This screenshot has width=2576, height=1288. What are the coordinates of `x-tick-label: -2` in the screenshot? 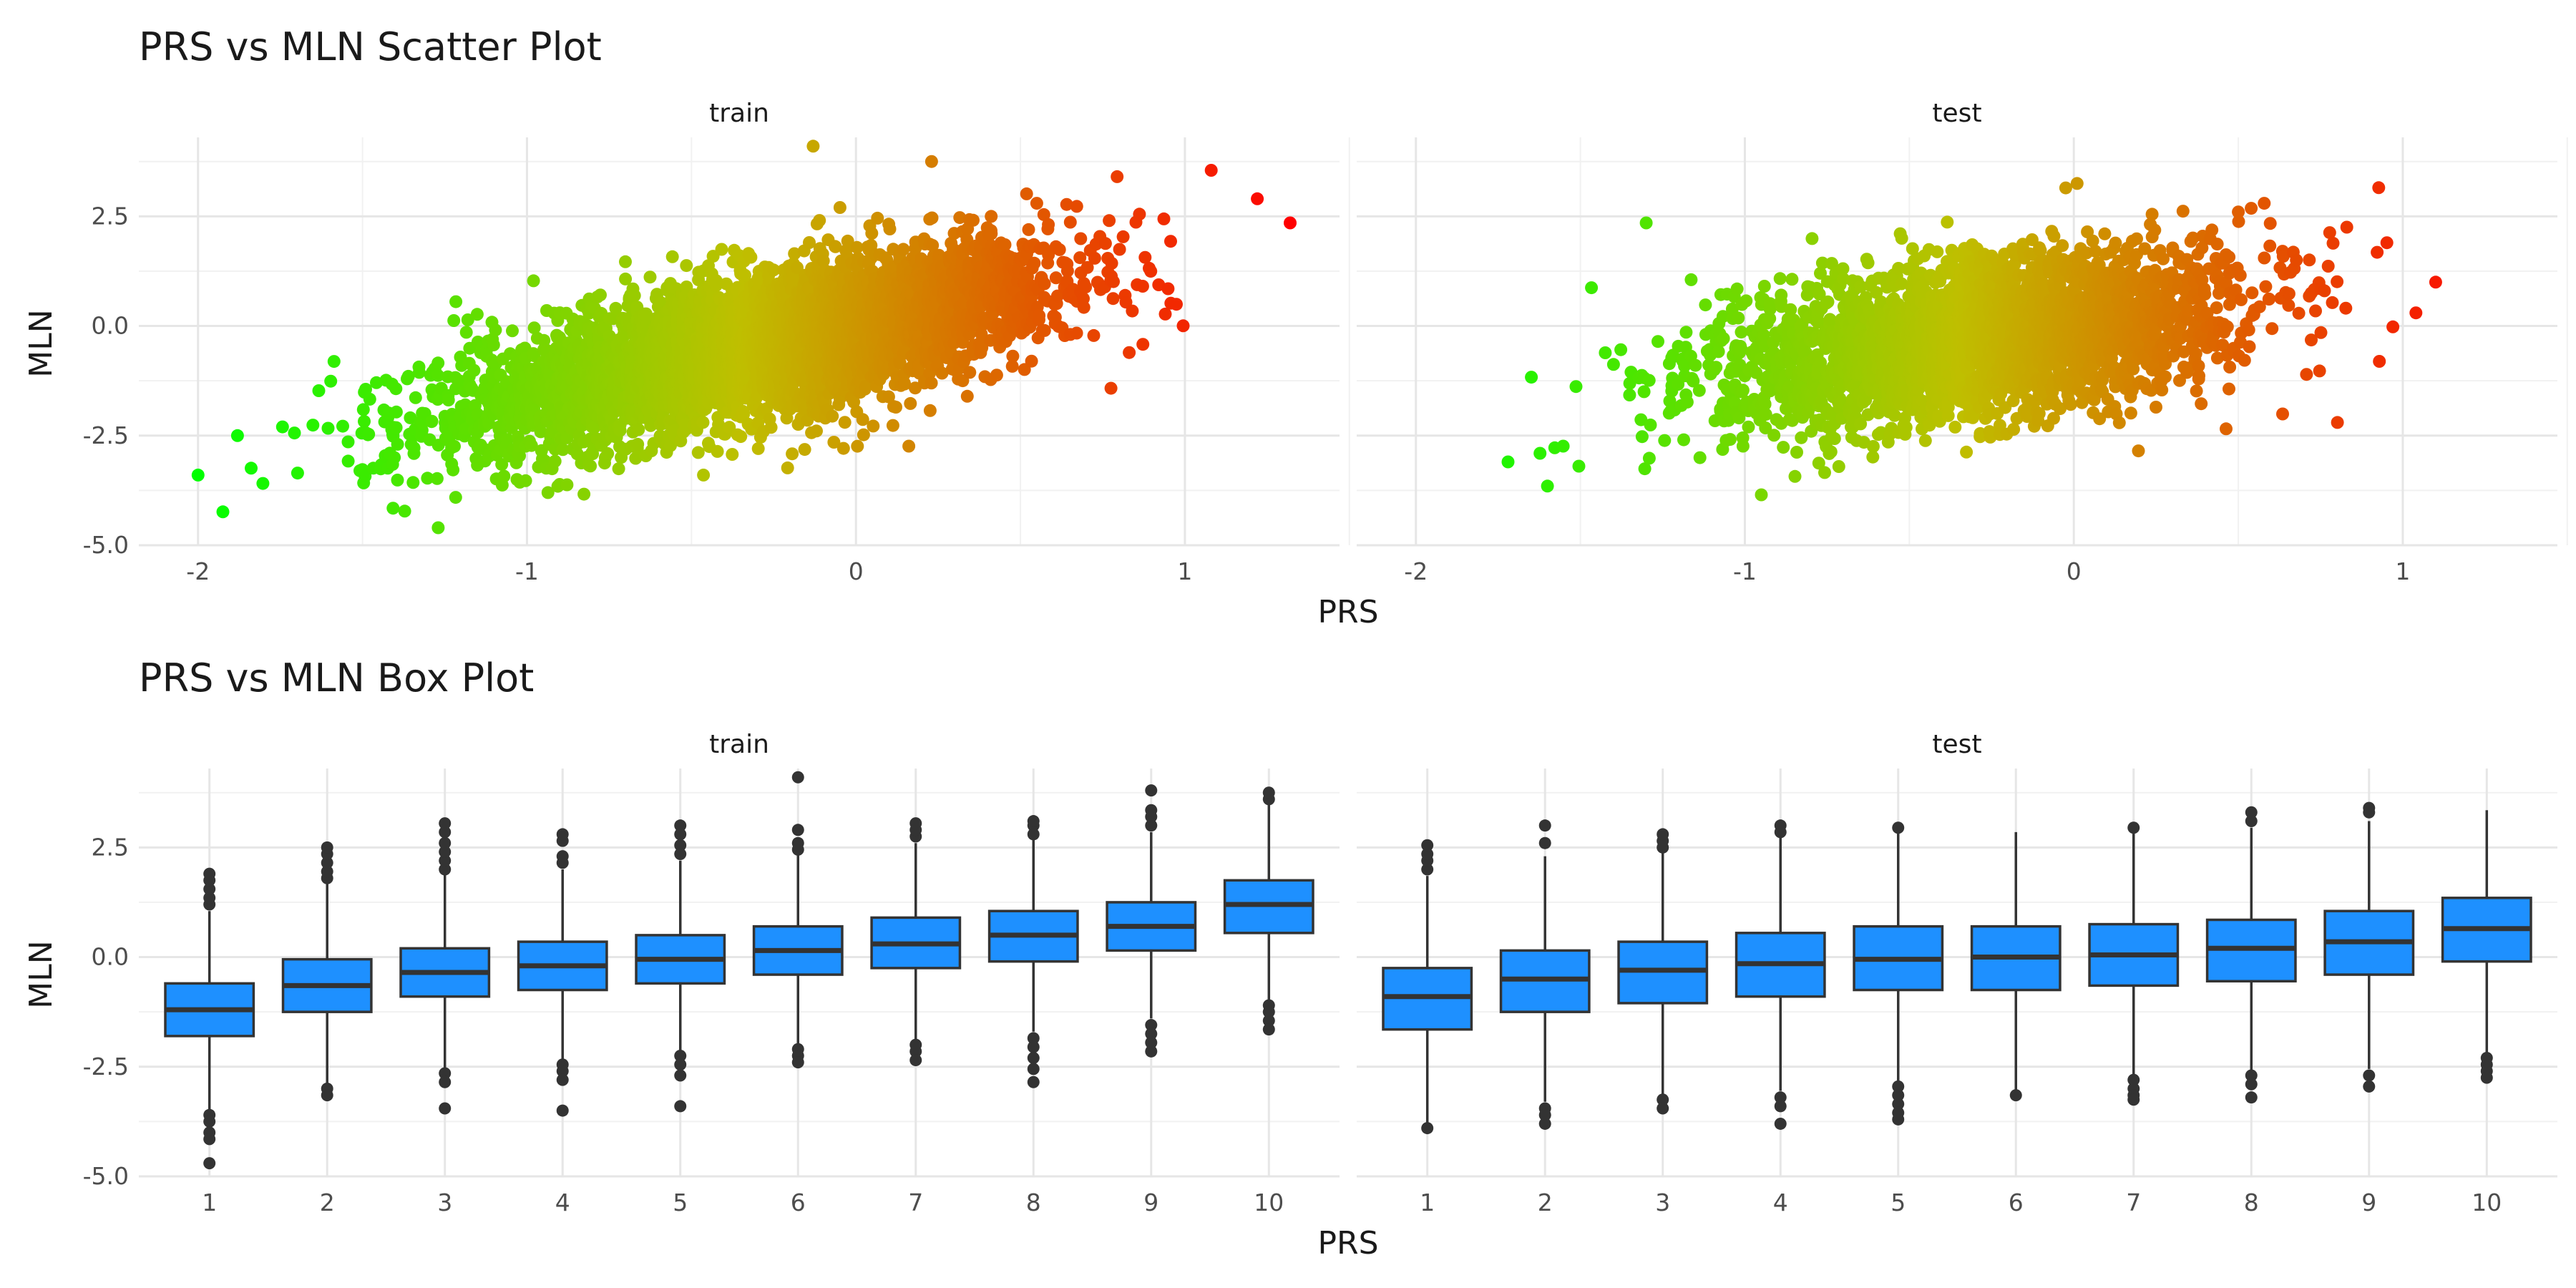 It's located at (198, 571).